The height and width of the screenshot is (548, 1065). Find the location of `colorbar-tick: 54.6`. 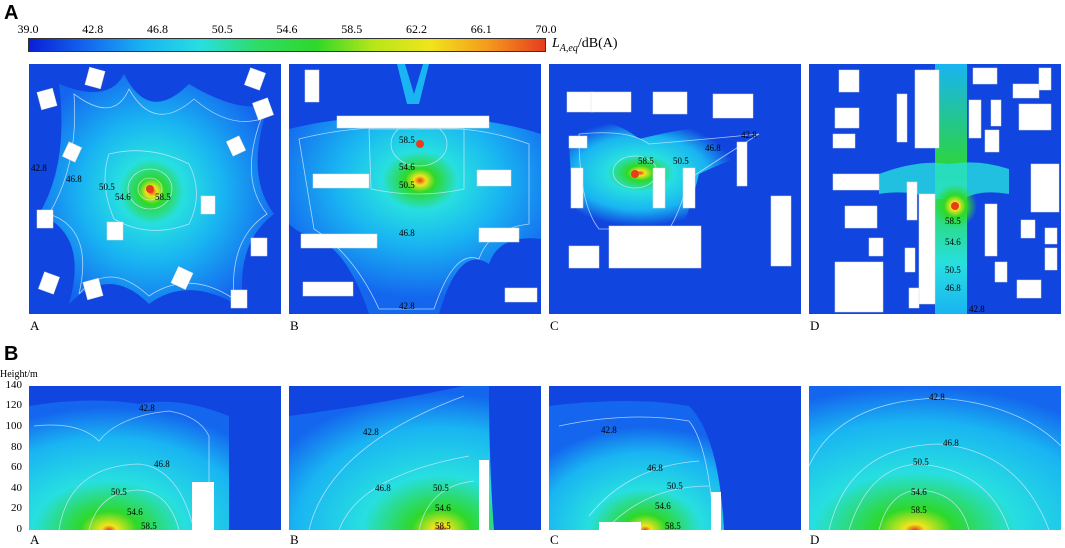

colorbar-tick: 54.6 is located at coordinates (287, 29).